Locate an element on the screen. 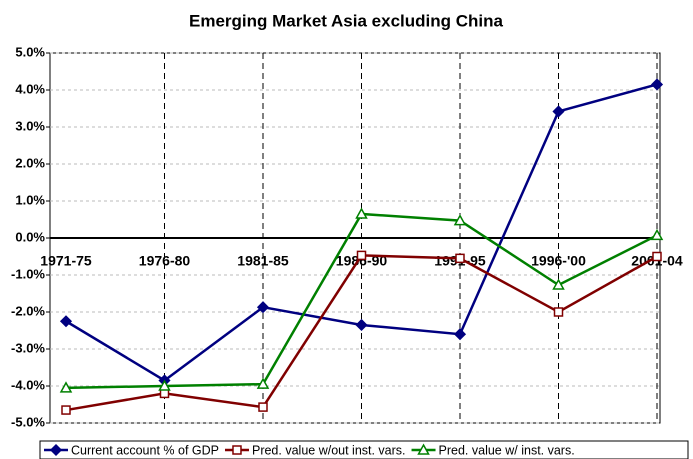  y-tick-label: 3.0% is located at coordinates (30, 125).